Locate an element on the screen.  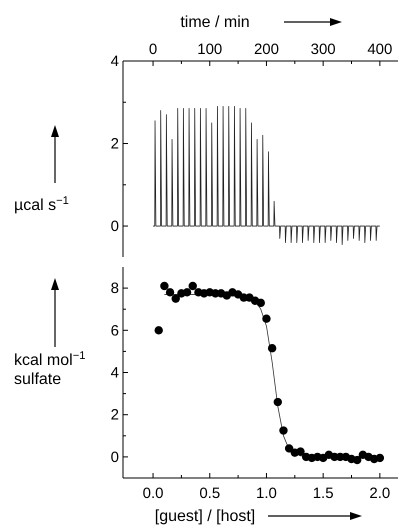
x-tick-label: 100 is located at coordinates (209, 49).